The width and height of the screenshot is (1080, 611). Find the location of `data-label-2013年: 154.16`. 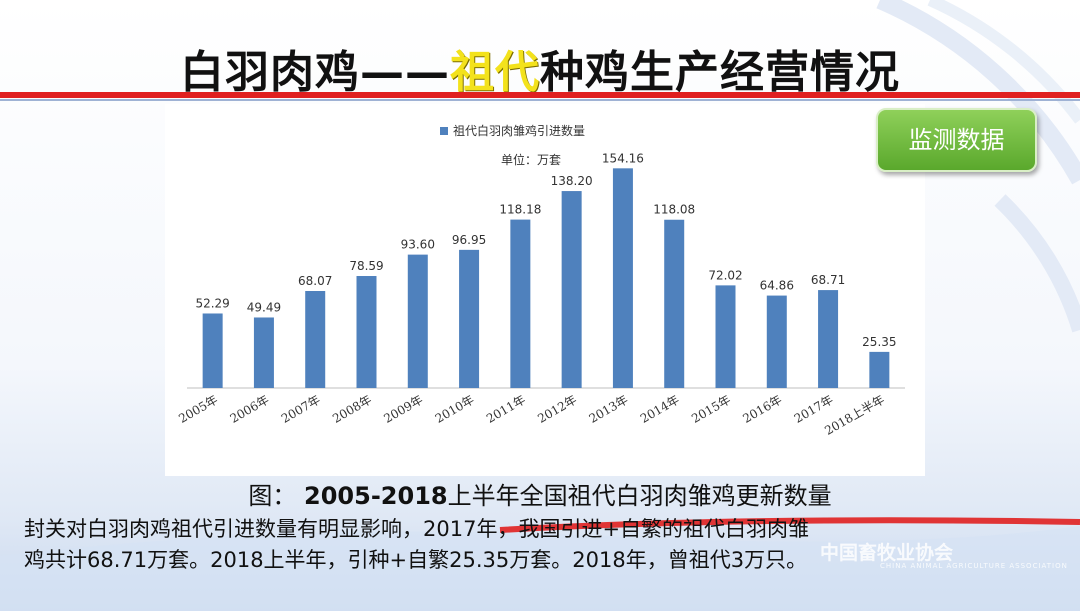

data-label-2013年: 154.16 is located at coordinates (623, 158).